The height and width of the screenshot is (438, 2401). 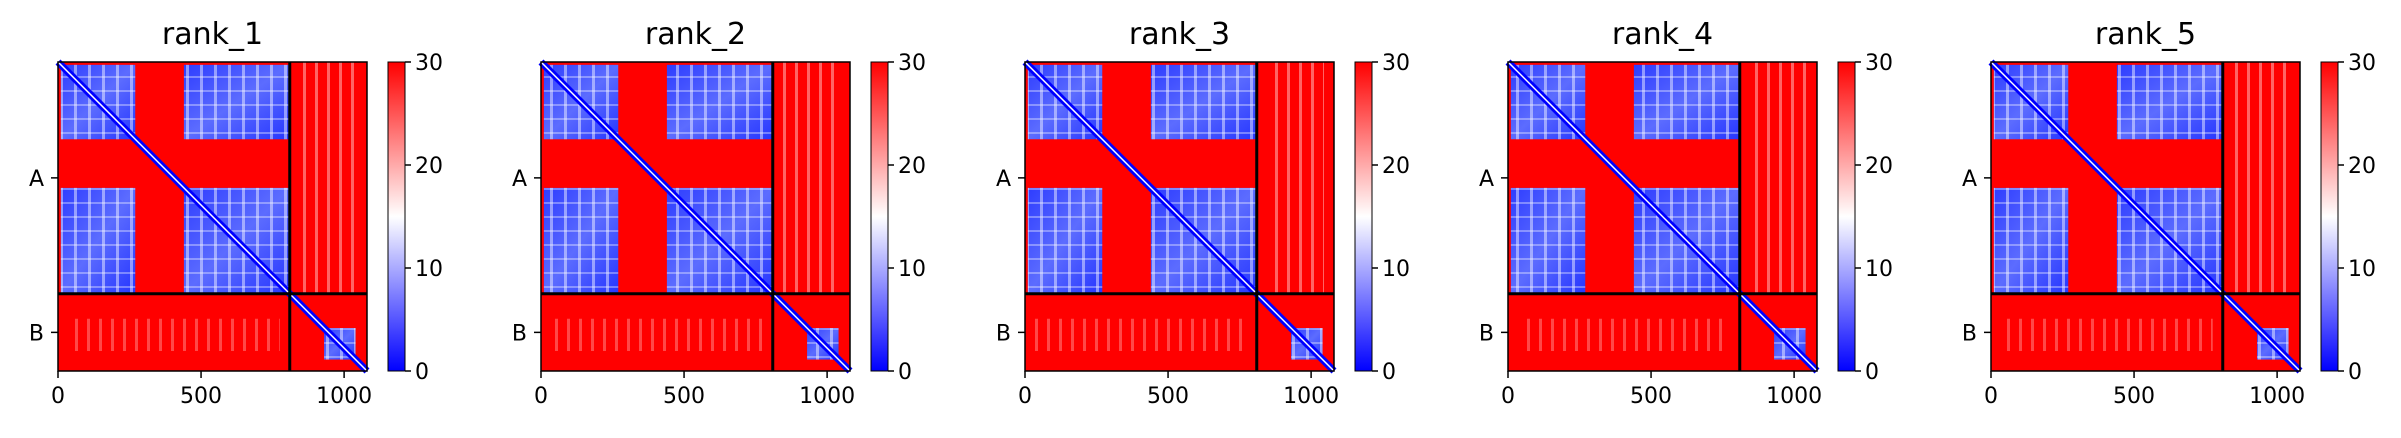 What do you see at coordinates (1662, 34) in the screenshot?
I see `panel-title: rank_4` at bounding box center [1662, 34].